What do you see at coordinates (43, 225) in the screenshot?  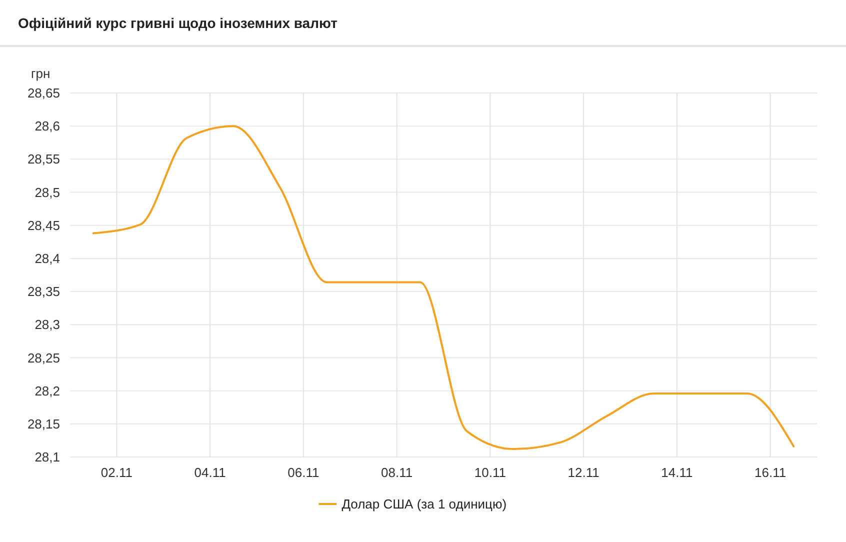 I see `y-tick-label: 28,45` at bounding box center [43, 225].